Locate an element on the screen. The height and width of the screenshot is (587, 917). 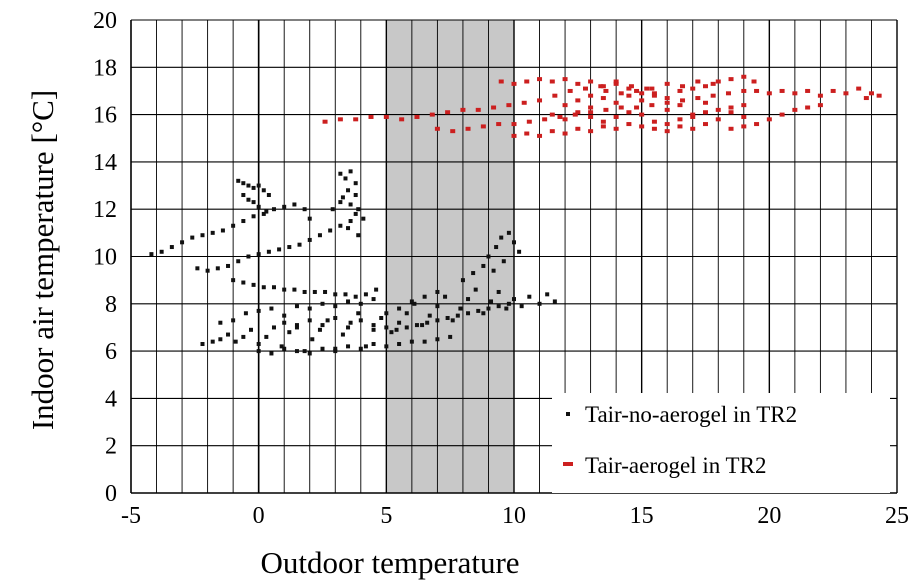
x-tick-label: 10 is located at coordinates (514, 516).